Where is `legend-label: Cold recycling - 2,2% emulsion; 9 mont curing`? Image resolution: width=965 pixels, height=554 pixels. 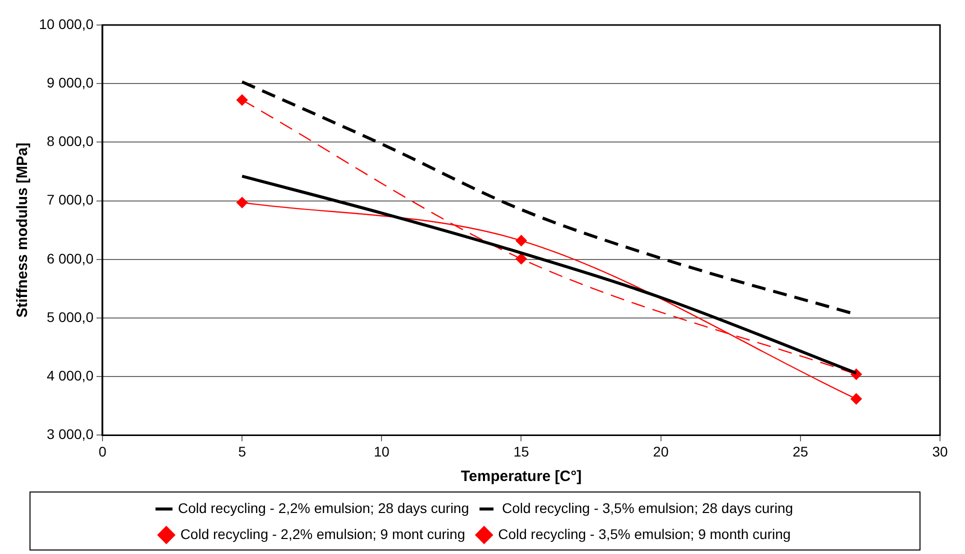 legend-label: Cold recycling - 2,2% emulsion; 9 mont curing is located at coordinates (323, 534).